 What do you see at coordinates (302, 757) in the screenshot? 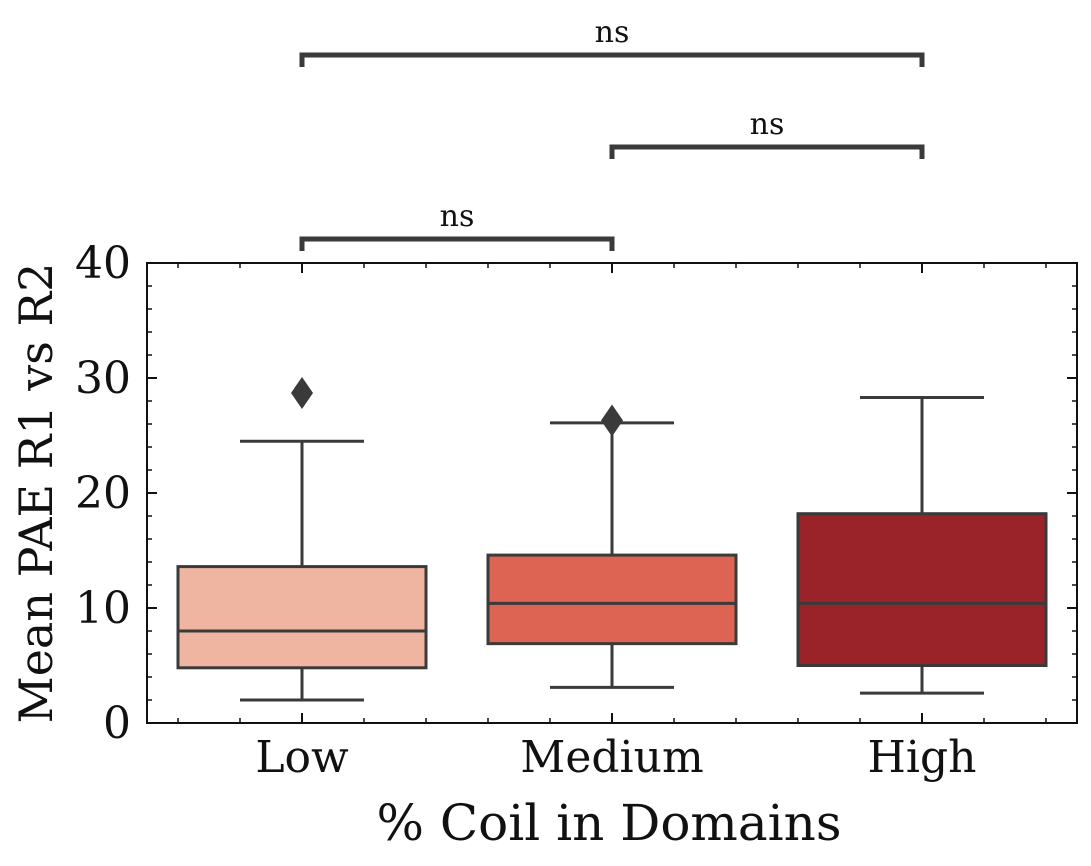
I see `x-tick-label: Low` at bounding box center [302, 757].